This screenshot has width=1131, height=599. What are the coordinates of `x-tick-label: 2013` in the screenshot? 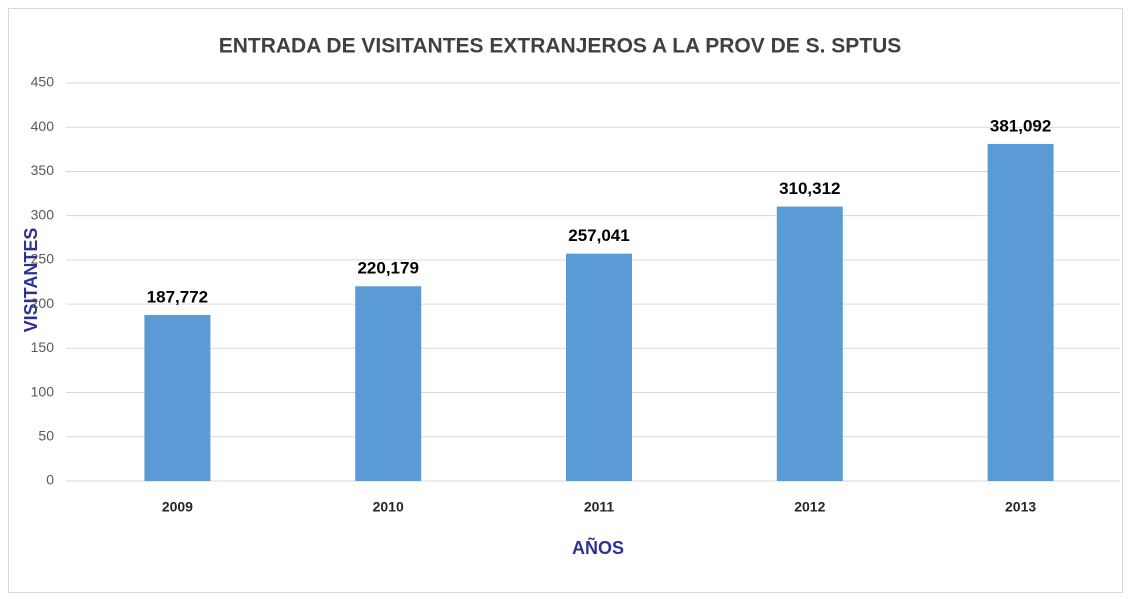 It's located at (1020, 507).